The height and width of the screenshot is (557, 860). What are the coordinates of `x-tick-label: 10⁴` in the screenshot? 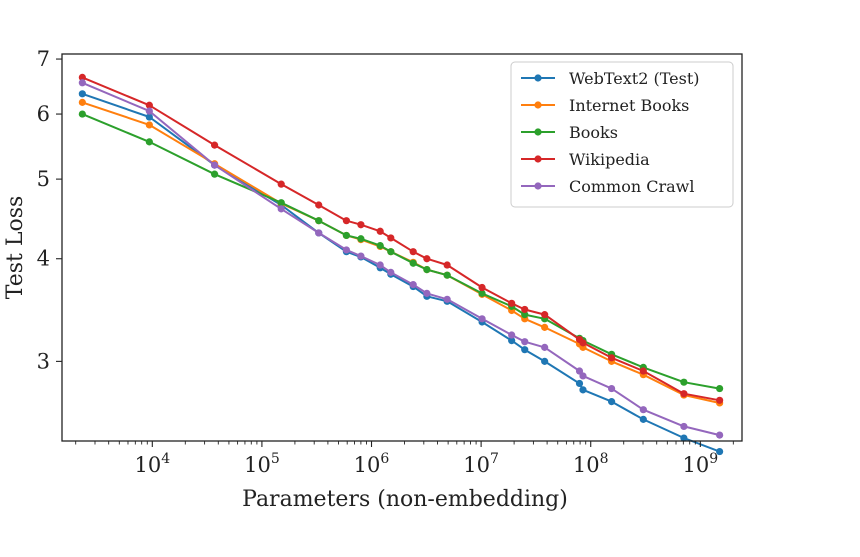 It's located at (152, 464).